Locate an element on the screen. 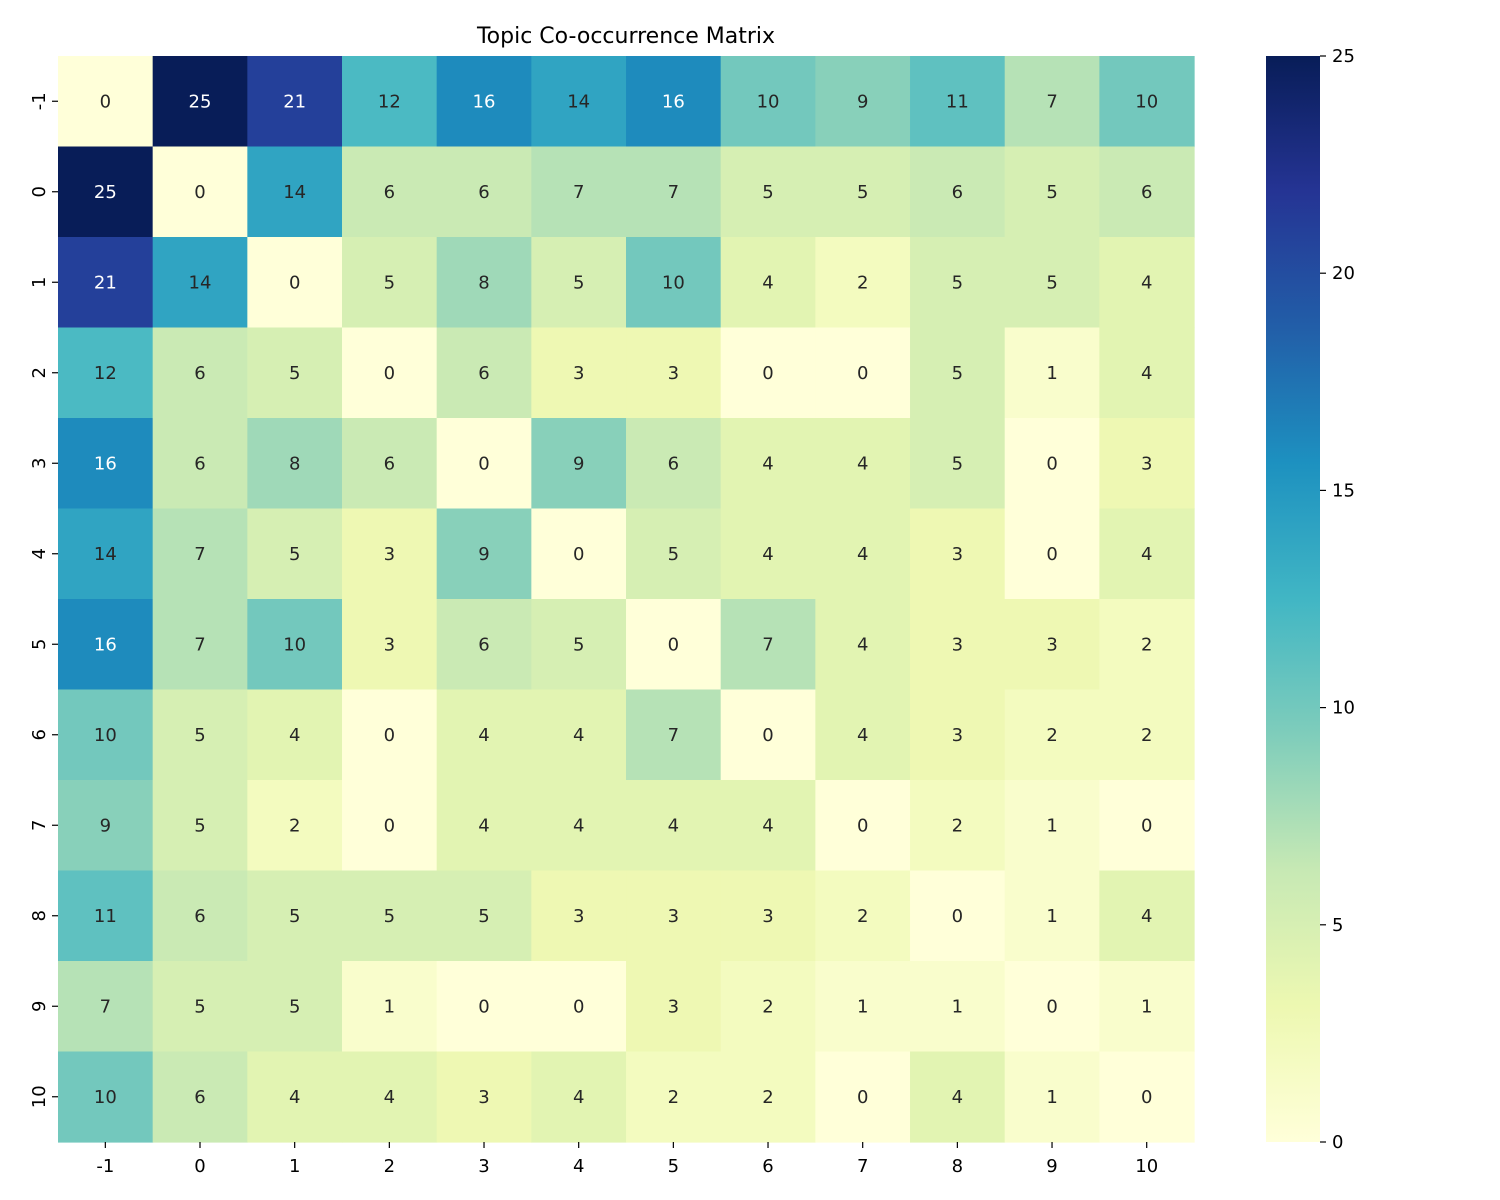 This screenshot has height=1200, width=1500. x-tick-label: 6 is located at coordinates (767, 1166).